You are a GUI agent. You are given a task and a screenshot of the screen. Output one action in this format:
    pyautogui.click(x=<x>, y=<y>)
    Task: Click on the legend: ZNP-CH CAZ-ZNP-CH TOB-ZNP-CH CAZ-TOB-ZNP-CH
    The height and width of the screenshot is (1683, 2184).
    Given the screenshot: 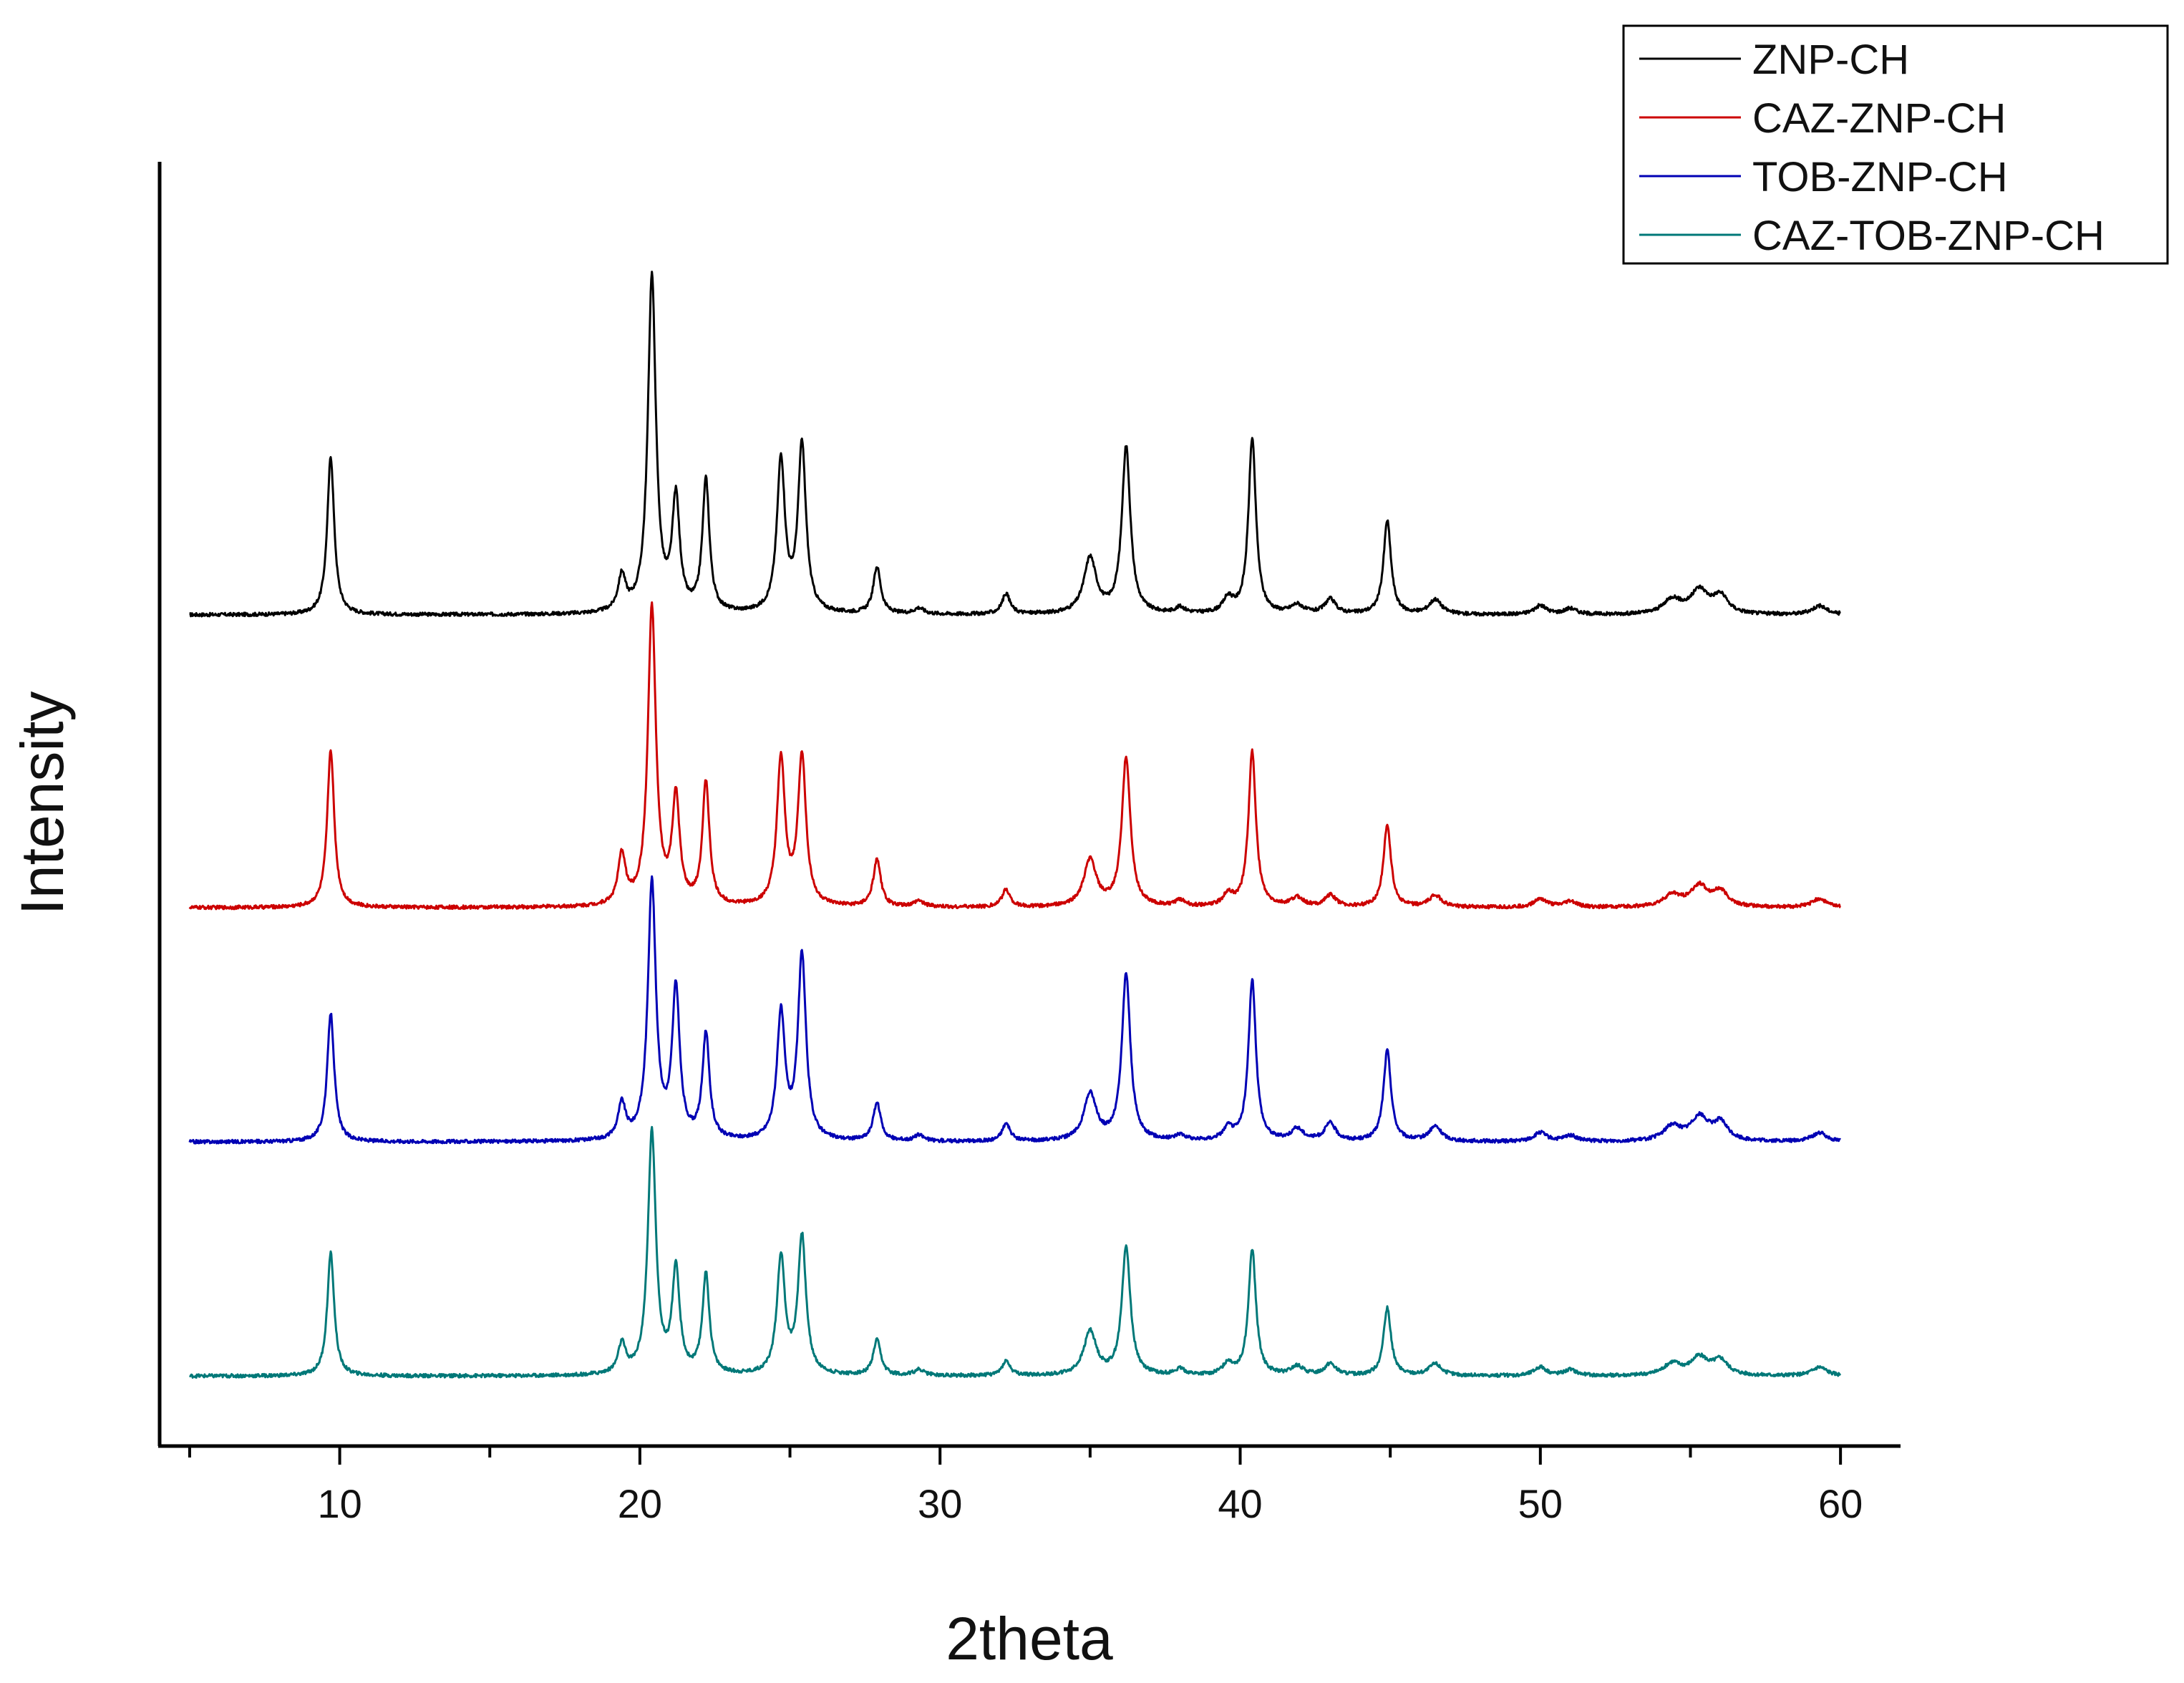 What is the action you would take?
    pyautogui.click(x=1895, y=144)
    